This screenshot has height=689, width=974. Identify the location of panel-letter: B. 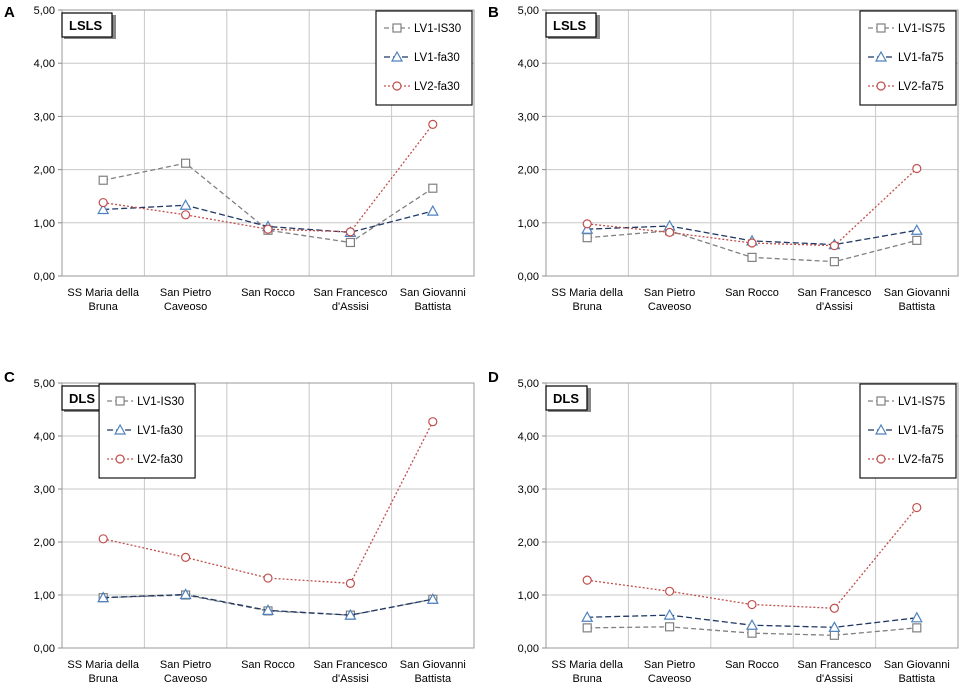
(493, 12).